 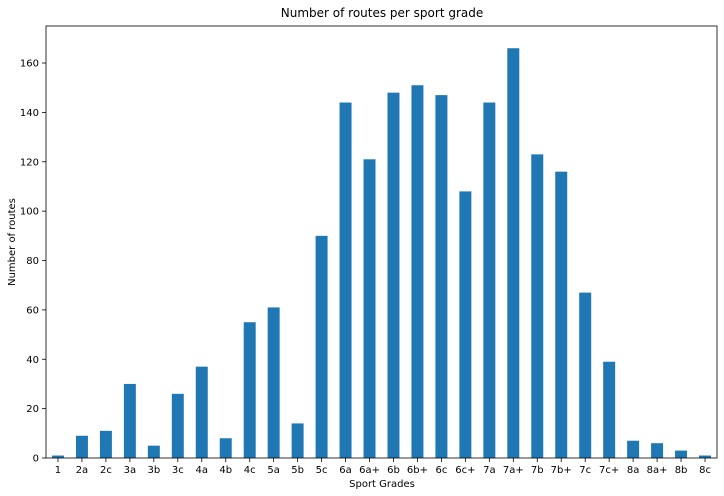 I want to click on x-tick-label: 6c+, so click(x=465, y=470).